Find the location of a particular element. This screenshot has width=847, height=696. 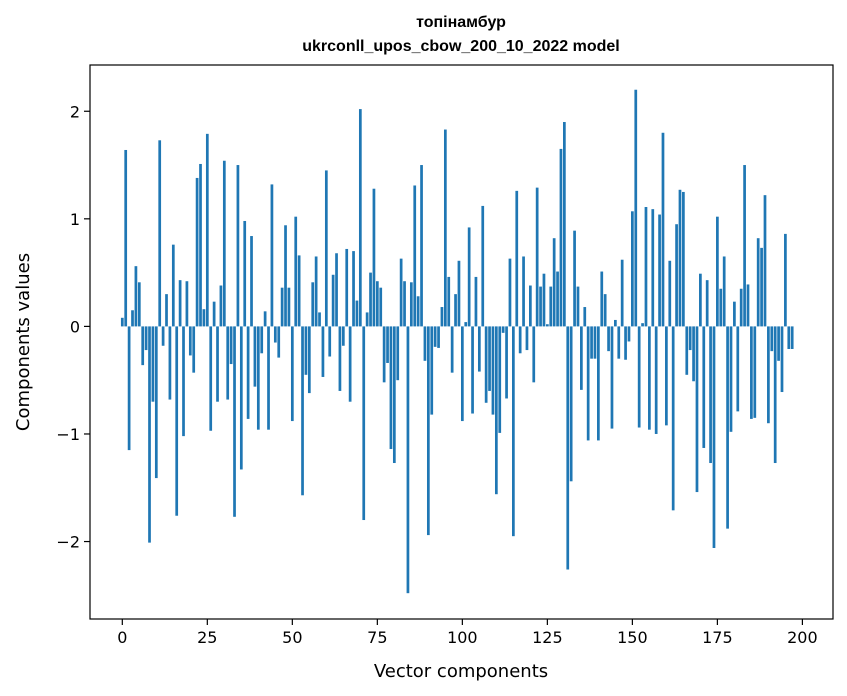

x-ticks: 0 25 50 75 100 125 150 175 200 is located at coordinates (467, 633).